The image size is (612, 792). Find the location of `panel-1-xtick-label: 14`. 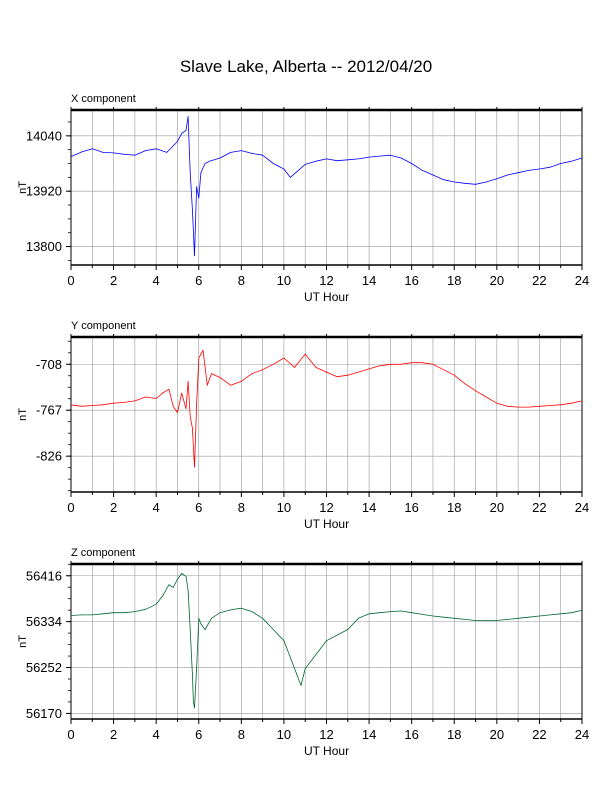

panel-1-xtick-label: 14 is located at coordinates (369, 280).